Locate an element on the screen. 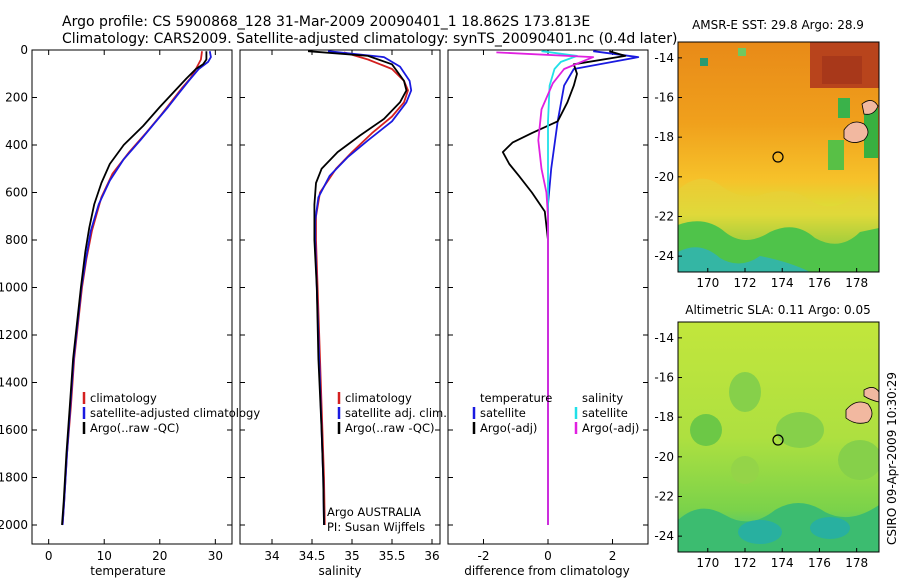 The height and width of the screenshot is (580, 900). y-tick-label: 1200 is located at coordinates (14, 335).